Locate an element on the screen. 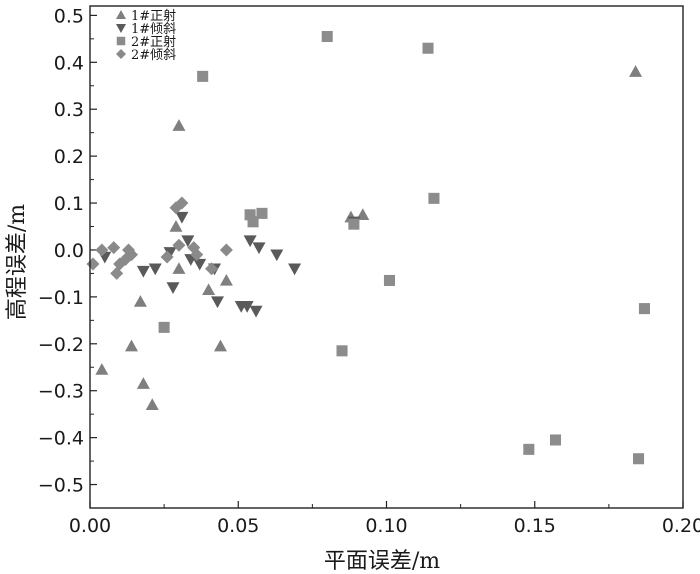  y-tick-label: 0.3 is located at coordinates (69, 110).